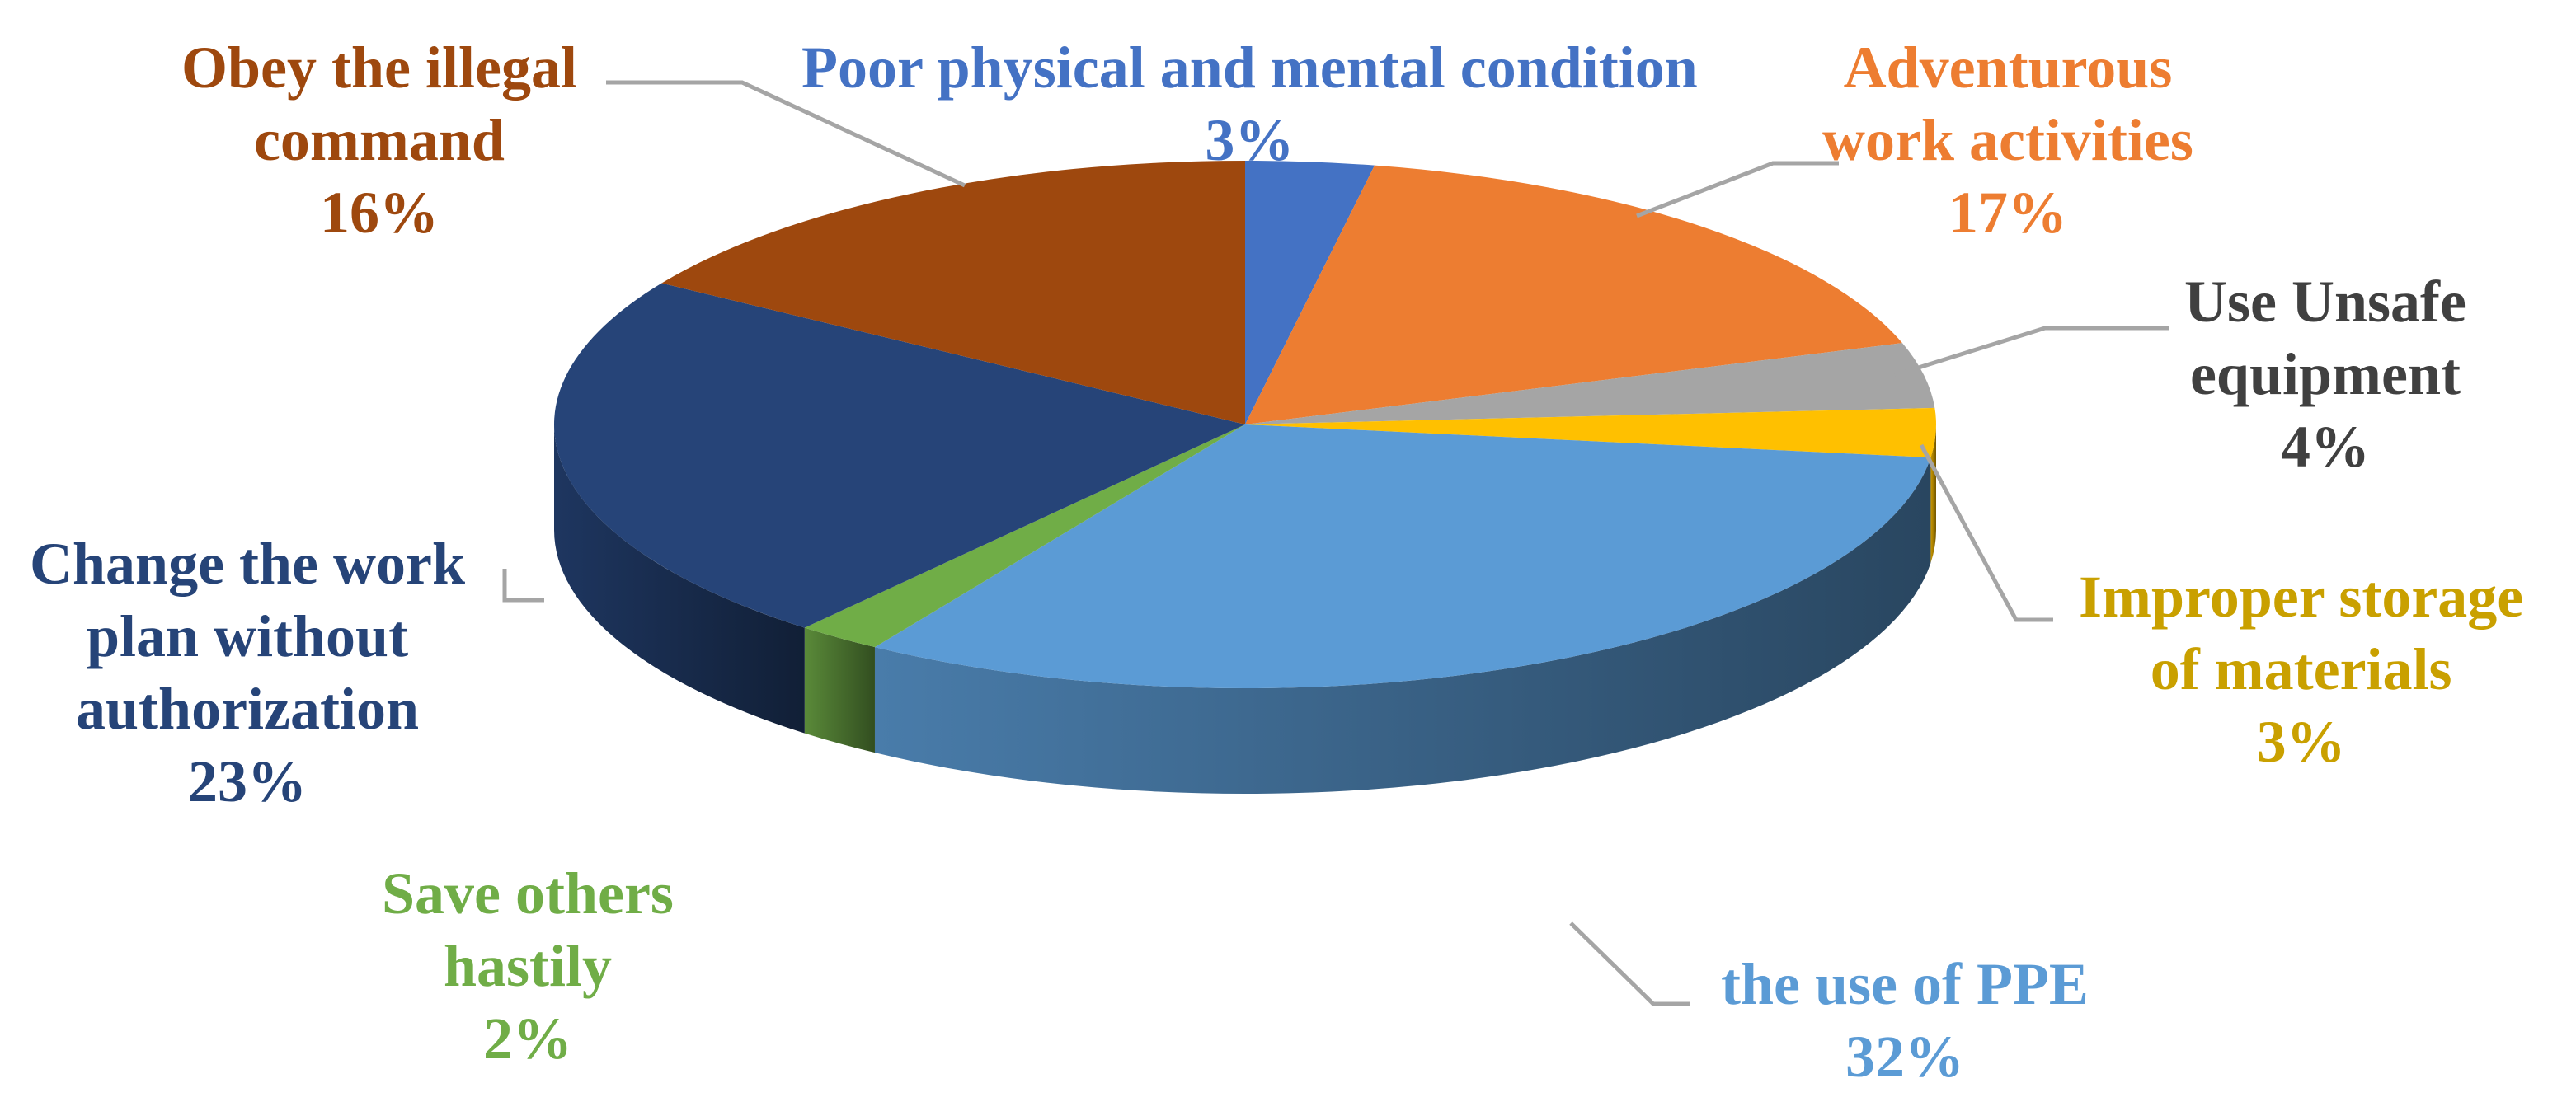  I want to click on slice-label-2: Use Unsafe equipment 4%, so click(2325, 374).